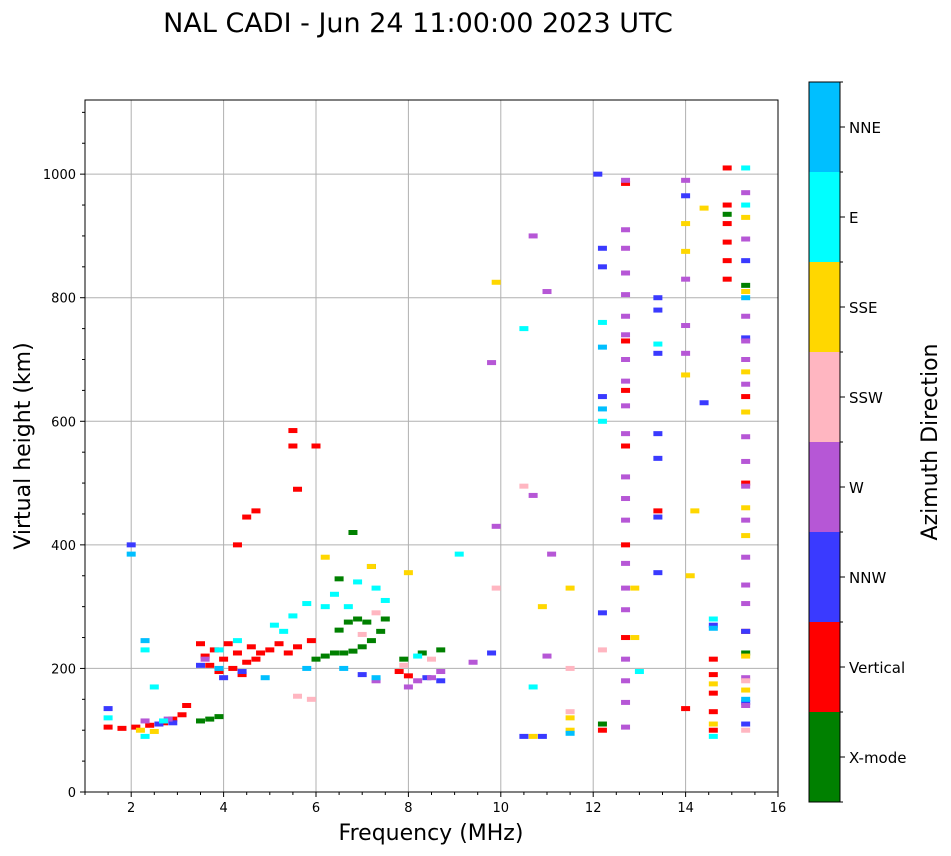 This screenshot has width=951, height=856. I want to click on y-tick-label: 600, so click(63, 422).